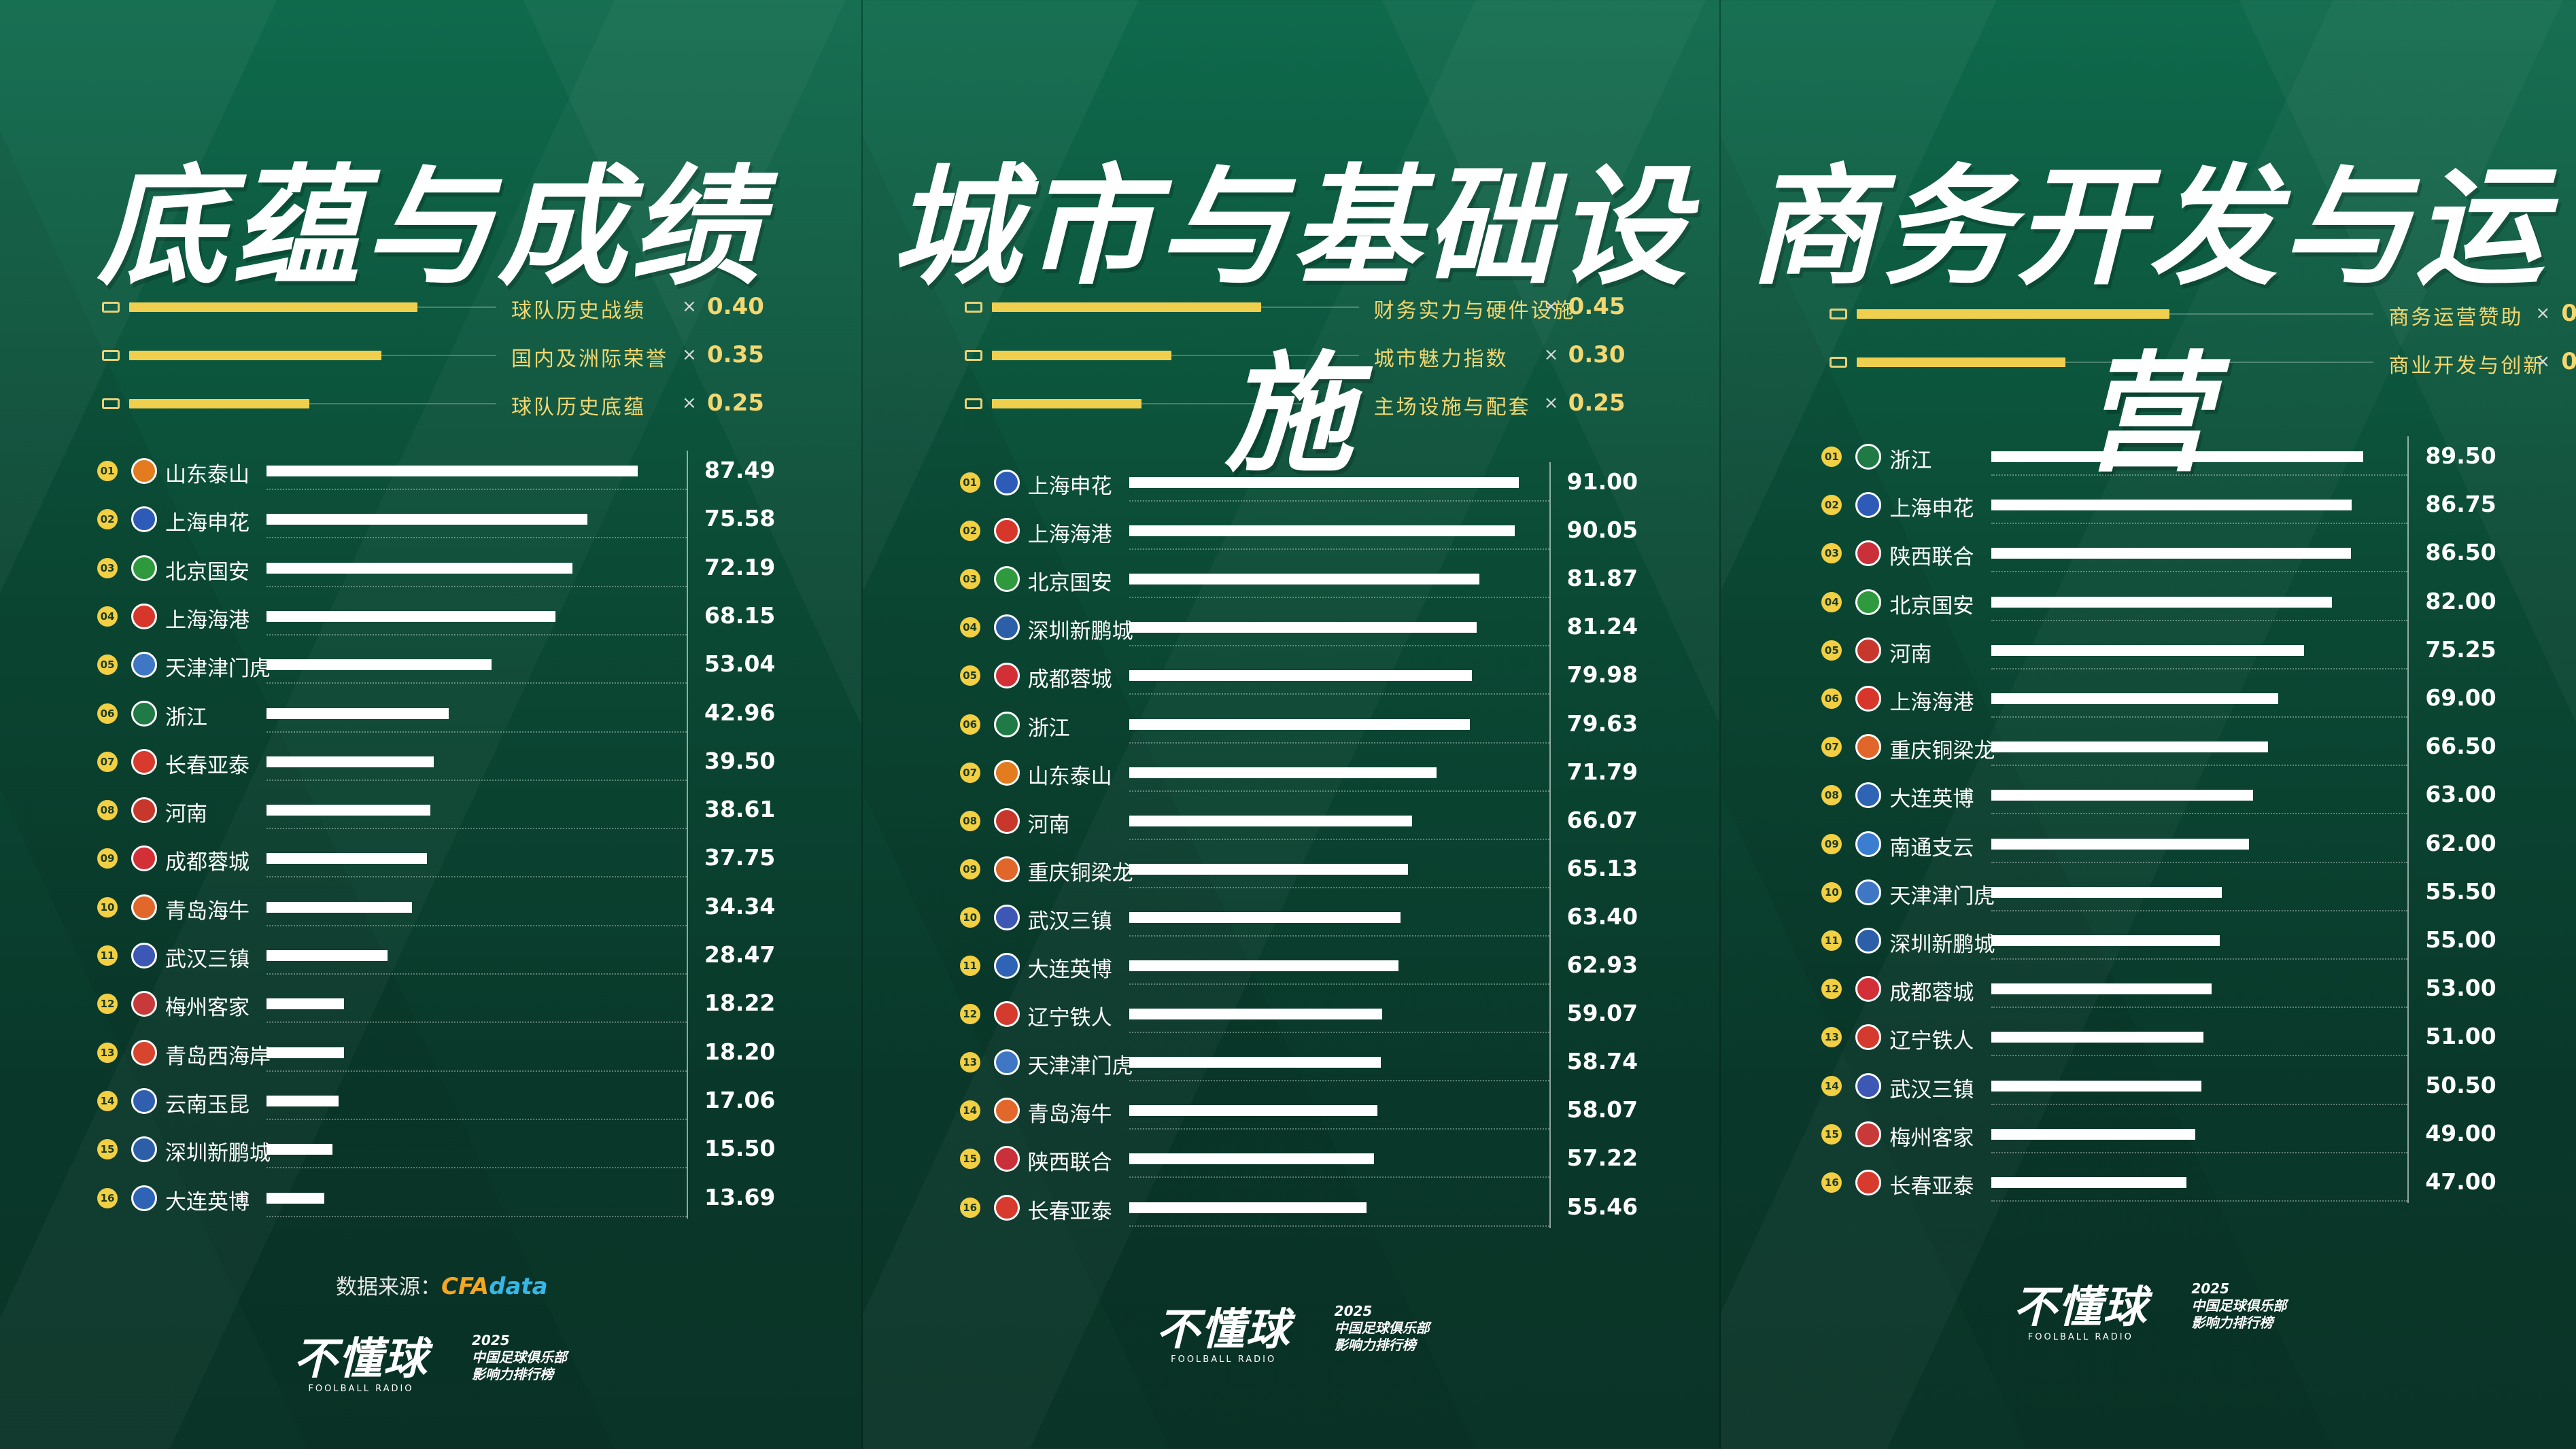 The width and height of the screenshot is (2576, 1449). Describe the element at coordinates (1942, 751) in the screenshot. I see `team-name: 重庆铜梁龙` at that location.